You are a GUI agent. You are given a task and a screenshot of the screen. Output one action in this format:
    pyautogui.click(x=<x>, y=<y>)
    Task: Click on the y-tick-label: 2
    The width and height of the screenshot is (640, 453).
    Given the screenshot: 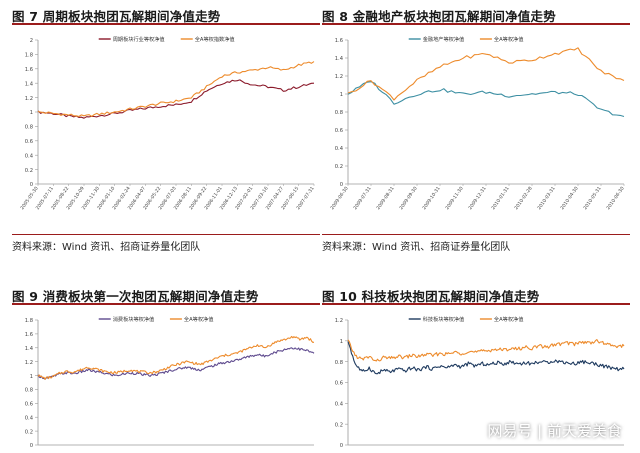 What is the action you would take?
    pyautogui.click(x=31, y=41)
    